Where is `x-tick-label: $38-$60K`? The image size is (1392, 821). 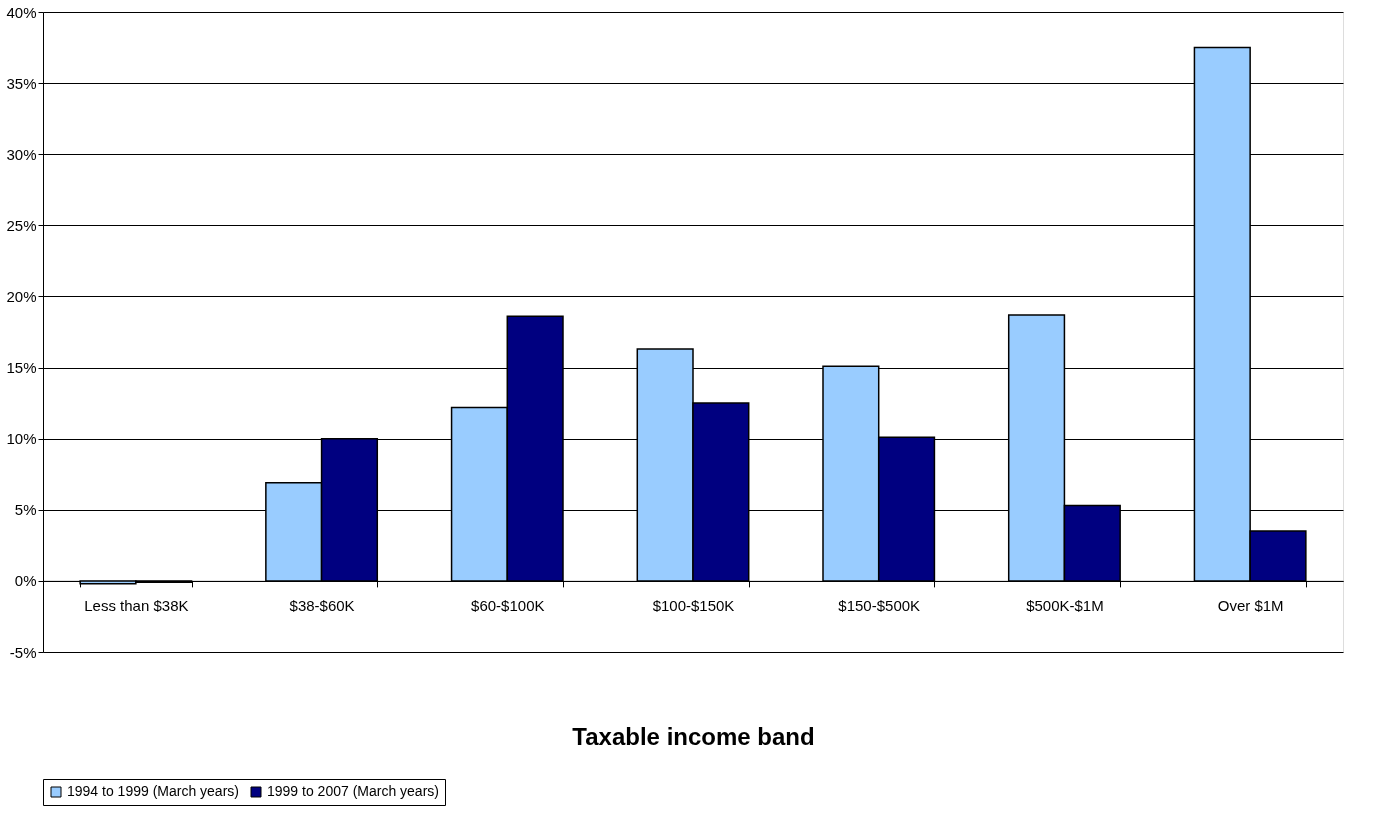
x-tick-label: $38-$60K is located at coordinates (322, 606).